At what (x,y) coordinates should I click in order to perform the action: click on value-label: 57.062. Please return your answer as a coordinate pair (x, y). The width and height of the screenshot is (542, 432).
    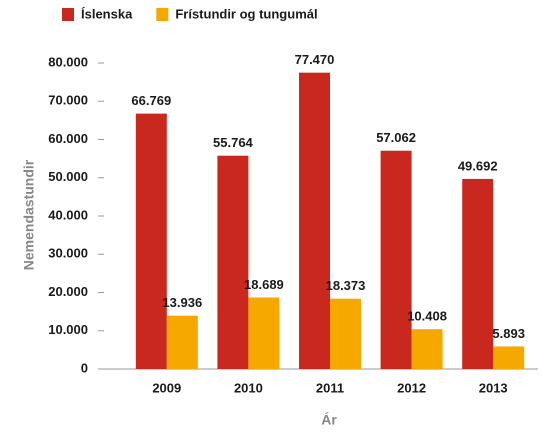
    Looking at the image, I should click on (396, 137).